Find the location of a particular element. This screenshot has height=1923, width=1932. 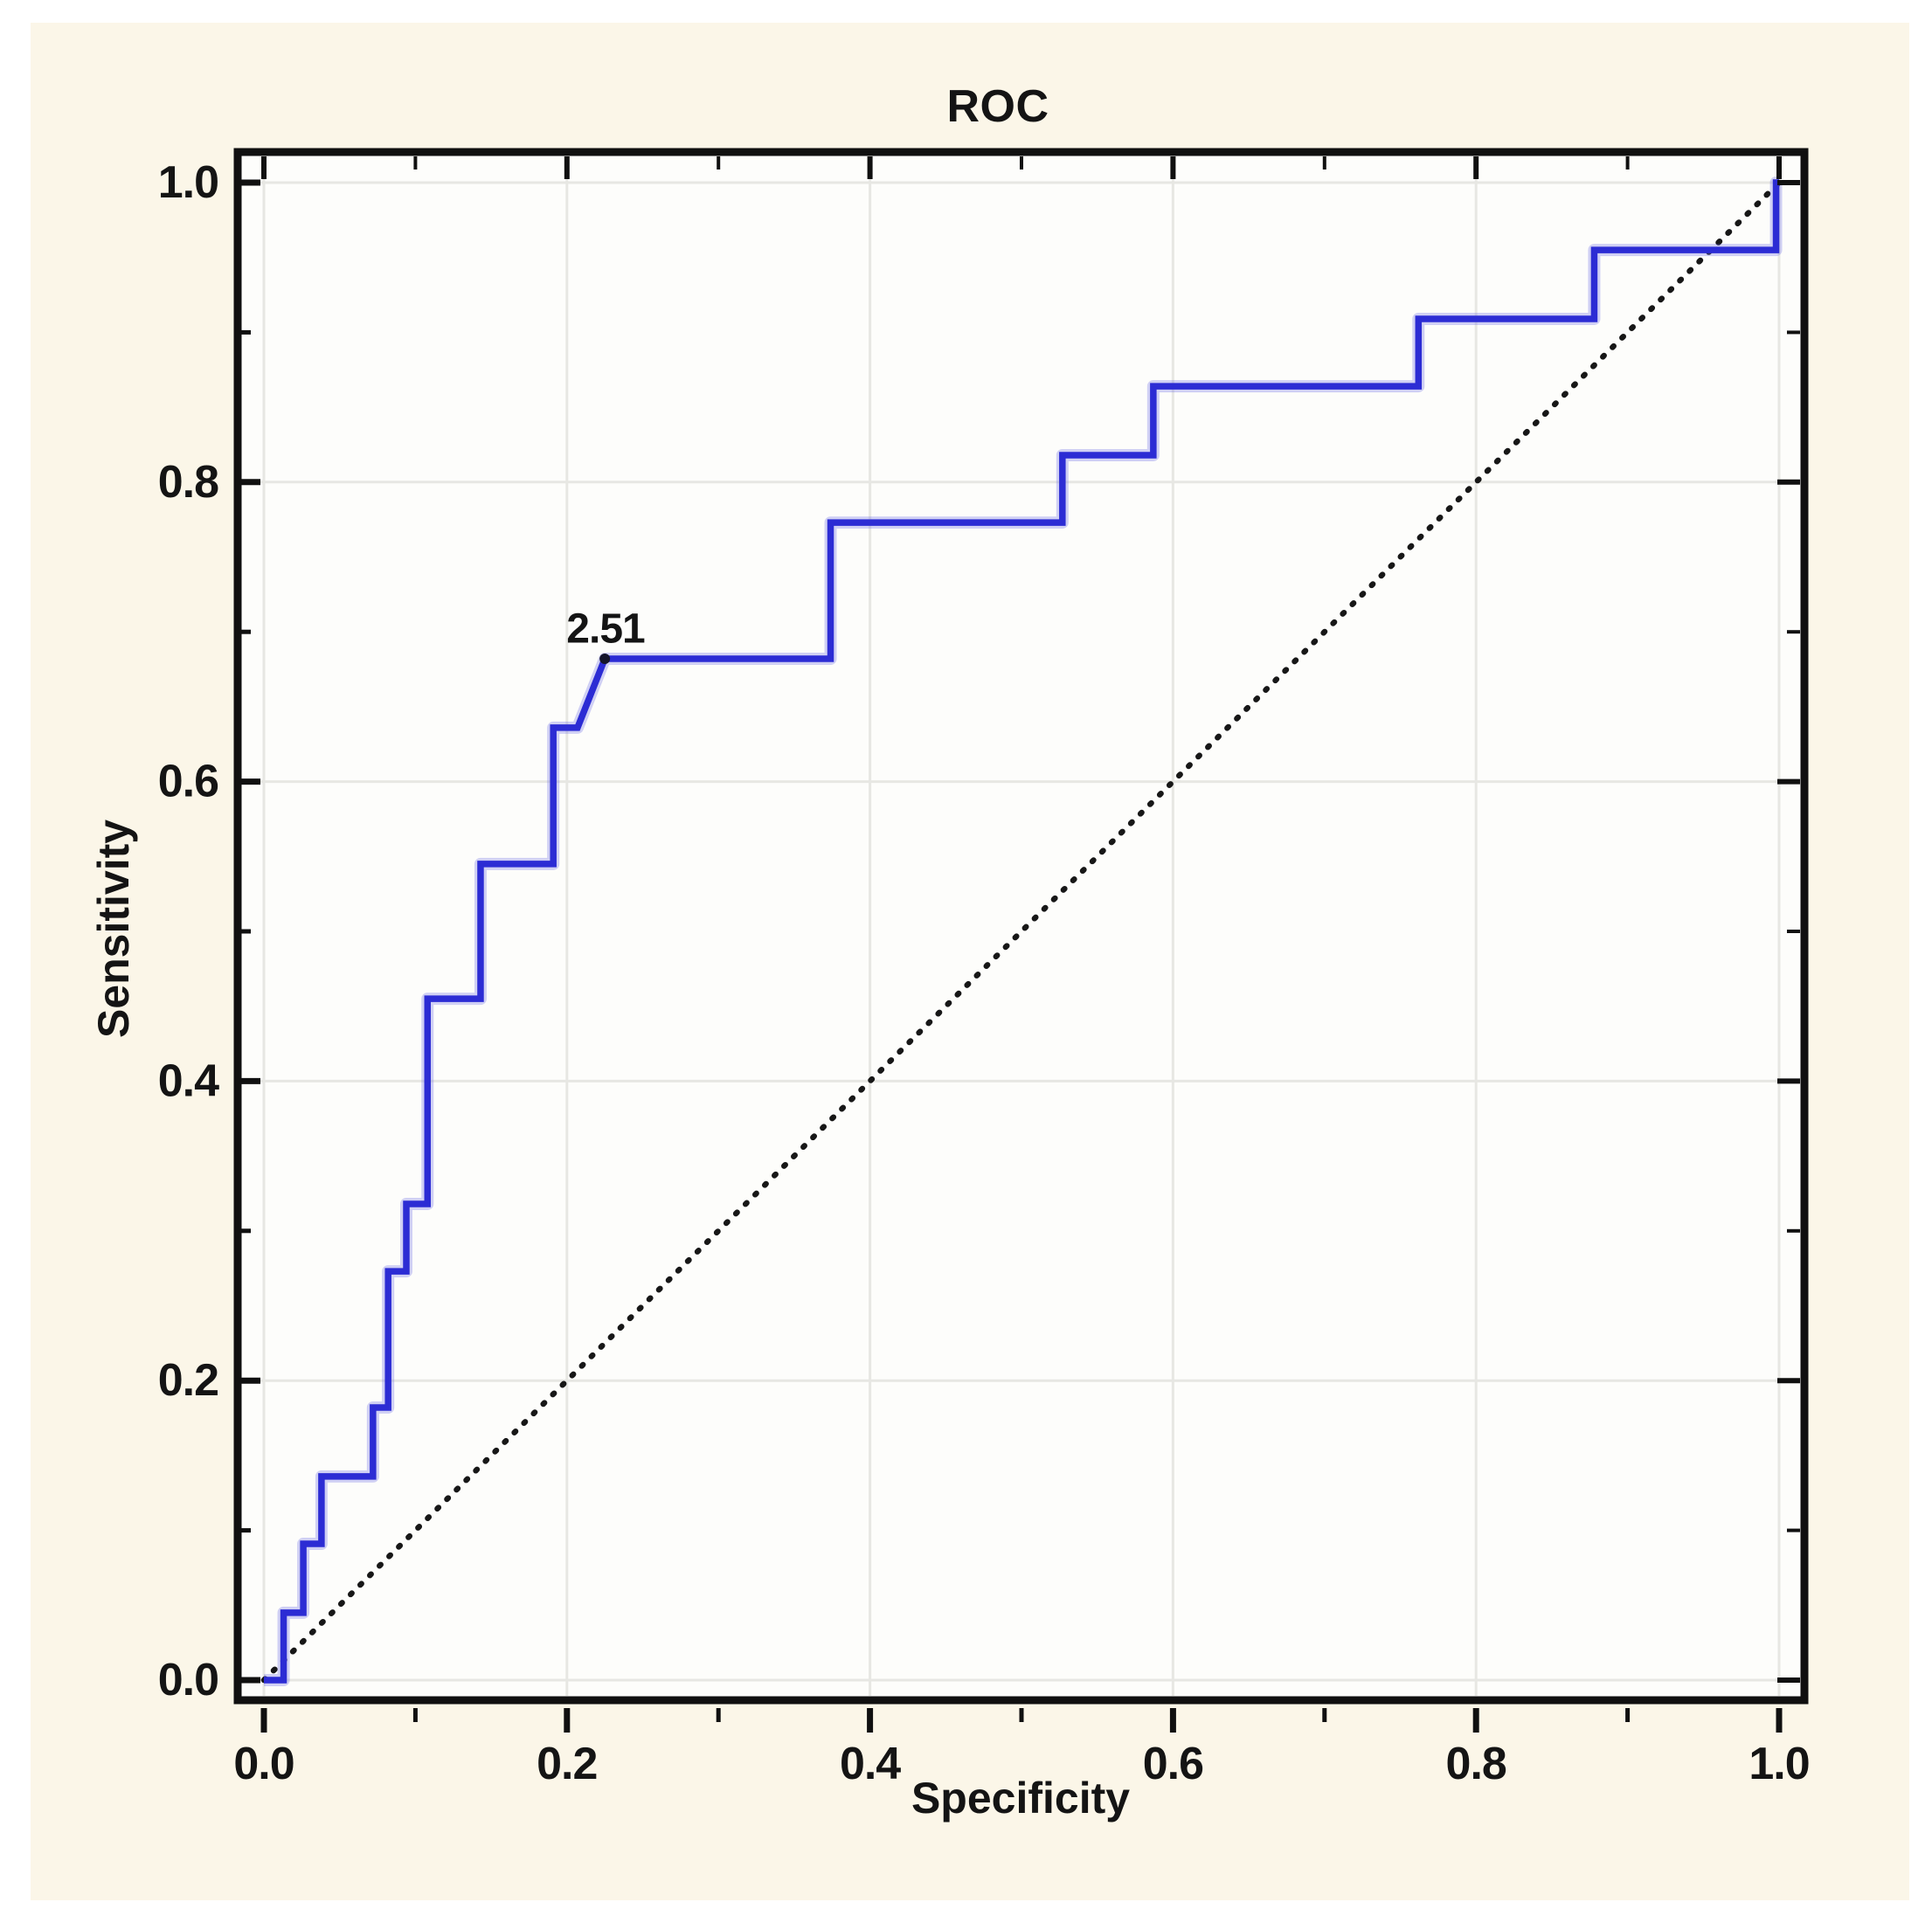

chart-title: ROC is located at coordinates (997, 106).